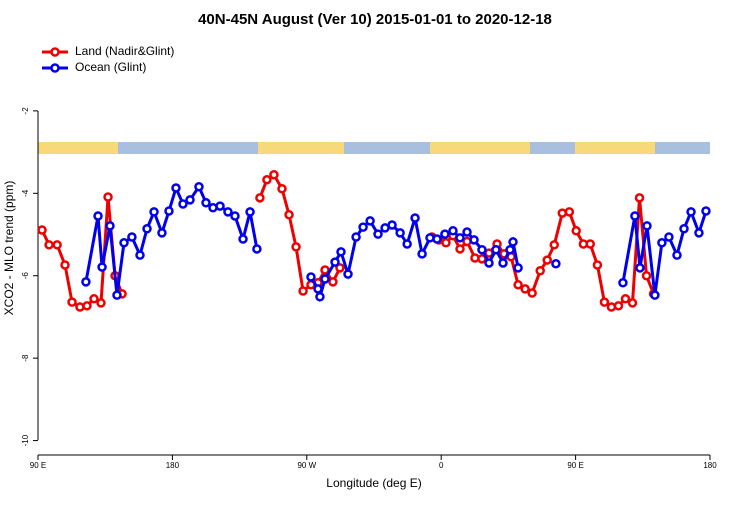 The image size is (750, 505). I want to click on legend-label: Land (Nadir&Glint), so click(124, 51).